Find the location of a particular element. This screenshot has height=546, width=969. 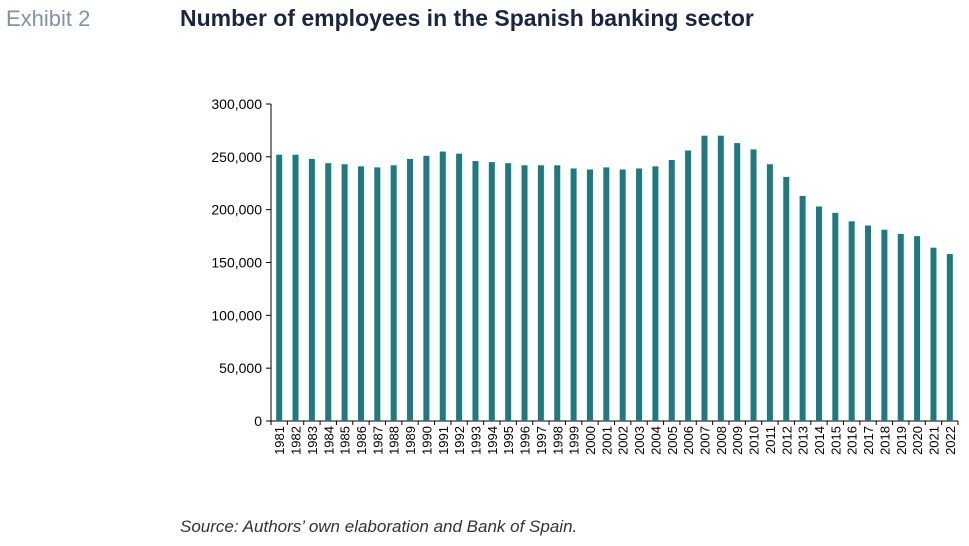

x-tick-label: 1994 is located at coordinates (492, 440).